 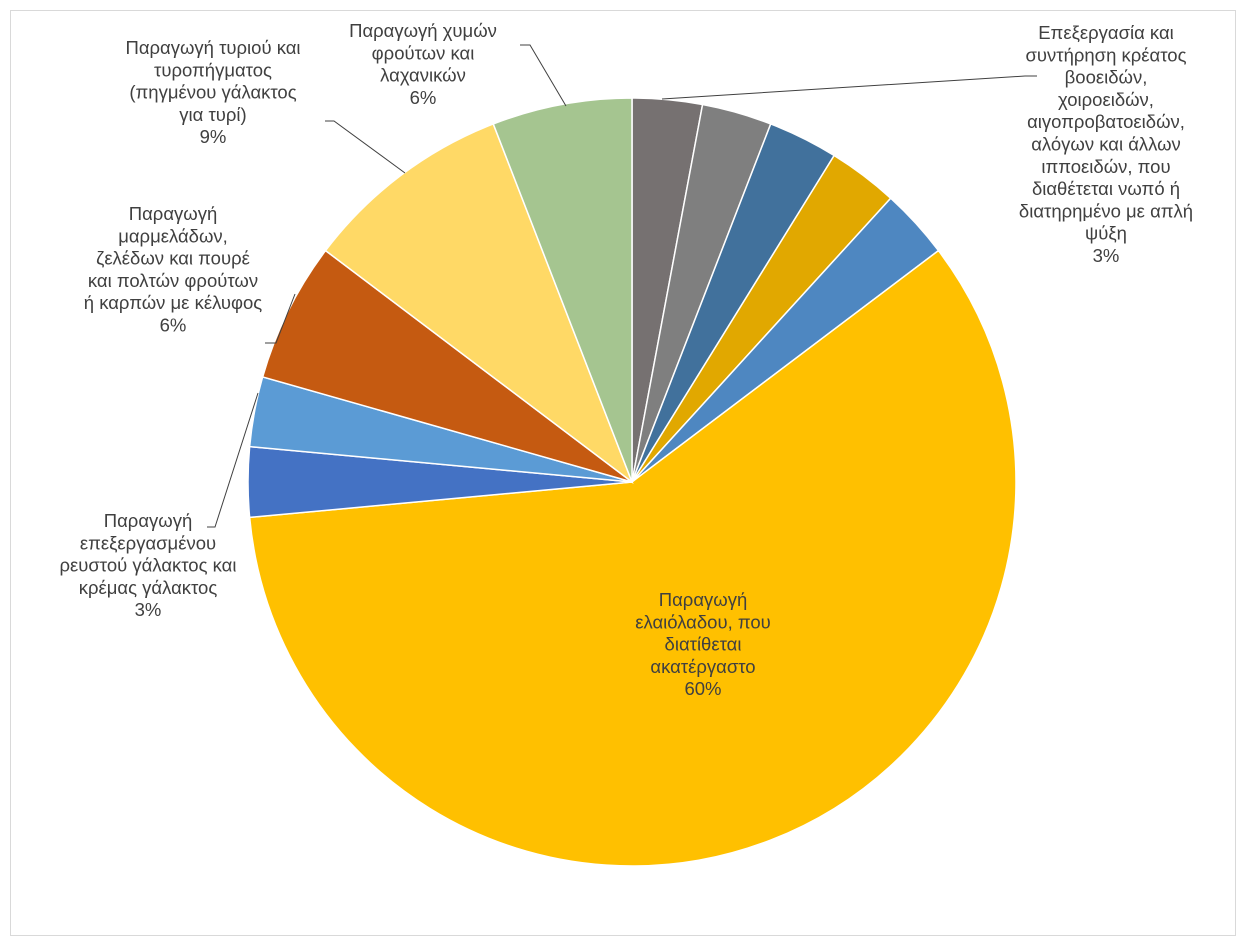 I want to click on slice-label-line: κρέμας γάλακτος, so click(x=148, y=587).